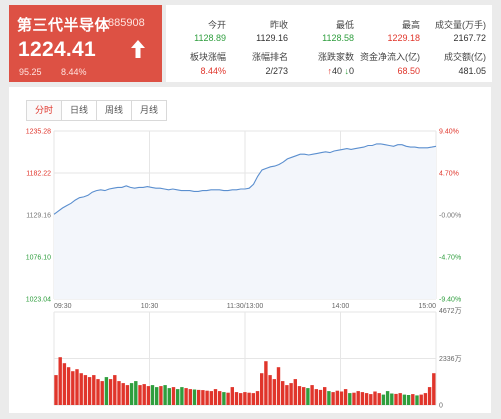 The width and height of the screenshot is (501, 419). Describe the element at coordinates (410, 25) in the screenshot. I see `stat-label-high: 最高` at that location.